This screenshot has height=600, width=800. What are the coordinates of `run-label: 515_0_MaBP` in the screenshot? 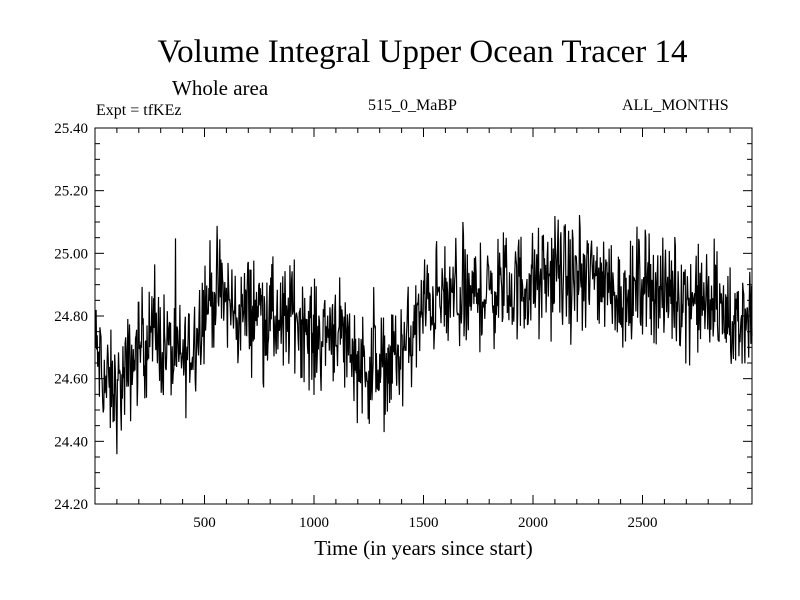 It's located at (412, 105).